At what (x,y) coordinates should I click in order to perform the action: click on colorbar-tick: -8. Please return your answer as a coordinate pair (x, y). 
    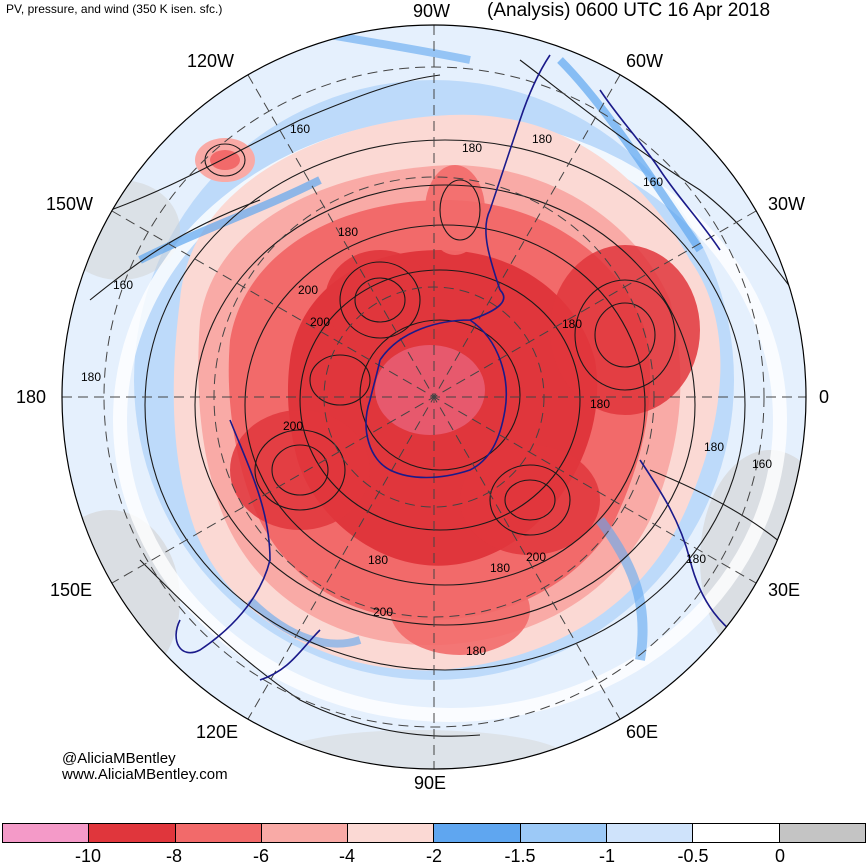
    Looking at the image, I should click on (174, 856).